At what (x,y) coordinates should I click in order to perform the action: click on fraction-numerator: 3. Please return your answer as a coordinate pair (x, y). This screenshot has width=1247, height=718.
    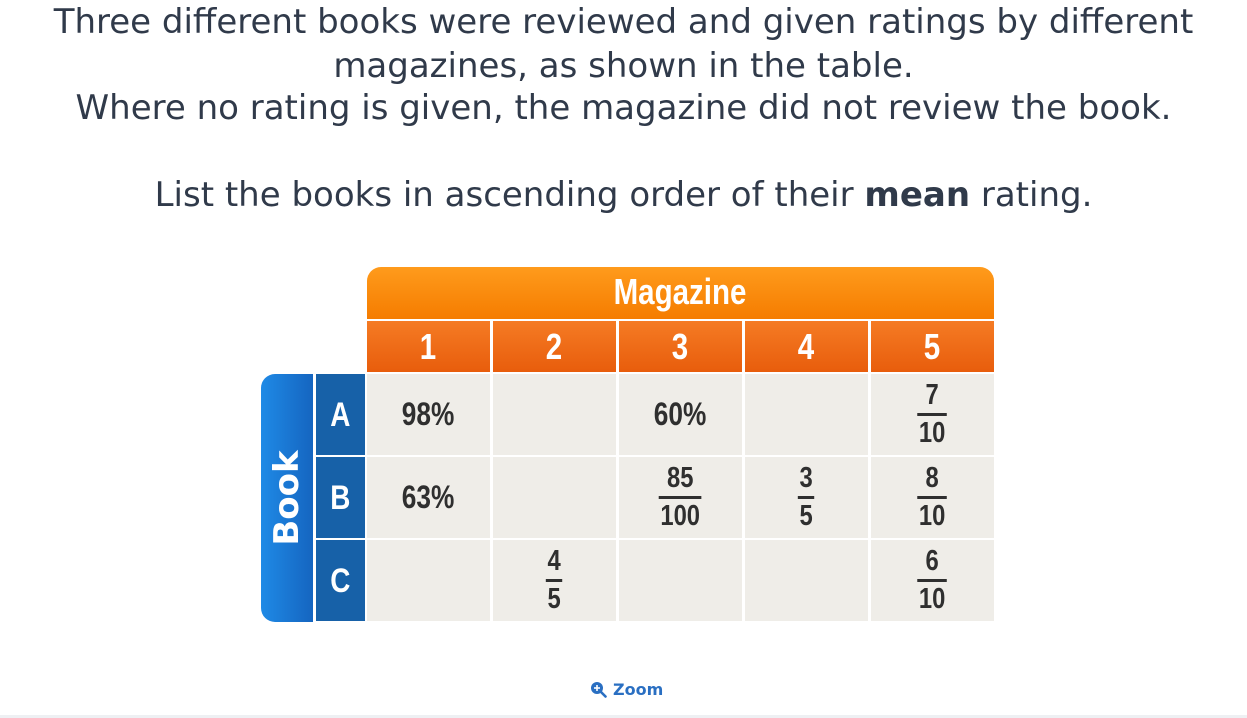
    Looking at the image, I should click on (806, 478).